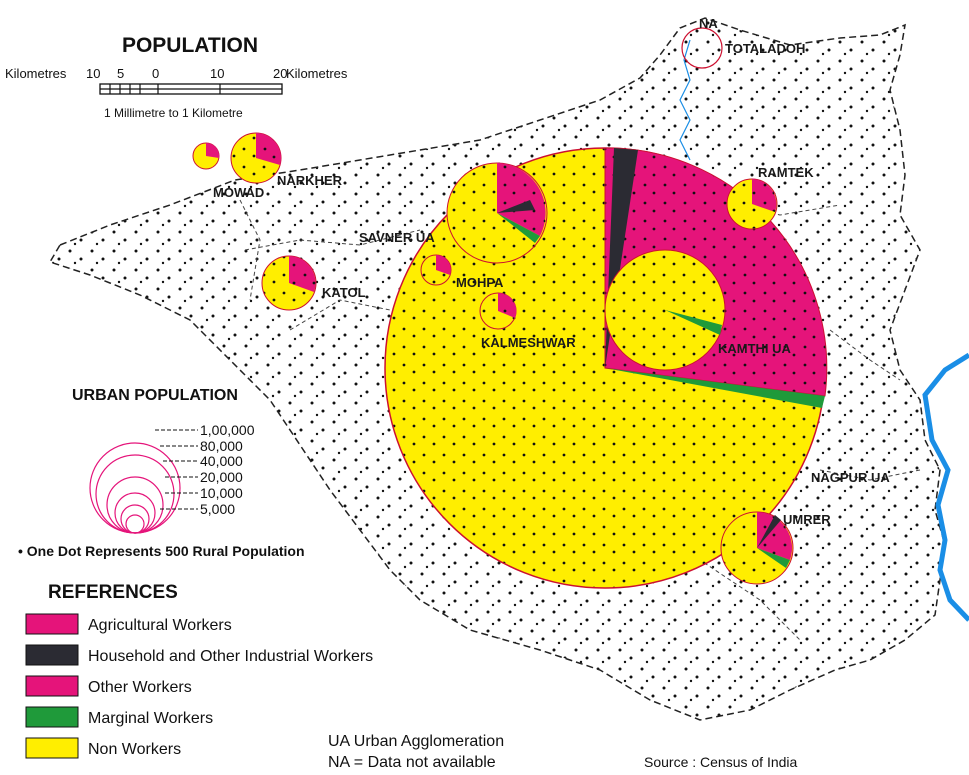  What do you see at coordinates (721, 762) in the screenshot?
I see `source-note: Source : Census of India` at bounding box center [721, 762].